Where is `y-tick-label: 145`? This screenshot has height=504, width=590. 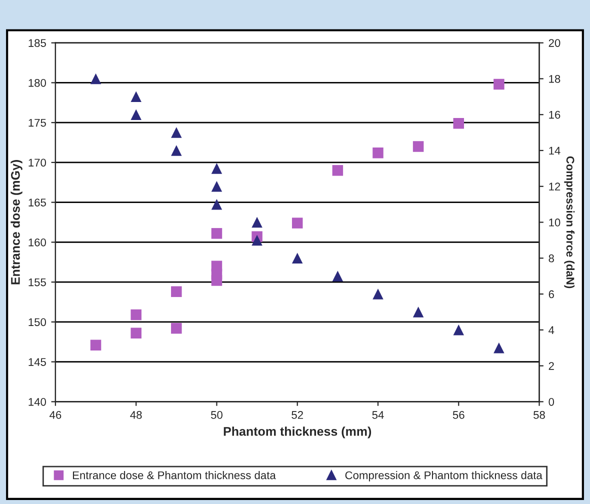 y-tick-label: 145 is located at coordinates (37, 362).